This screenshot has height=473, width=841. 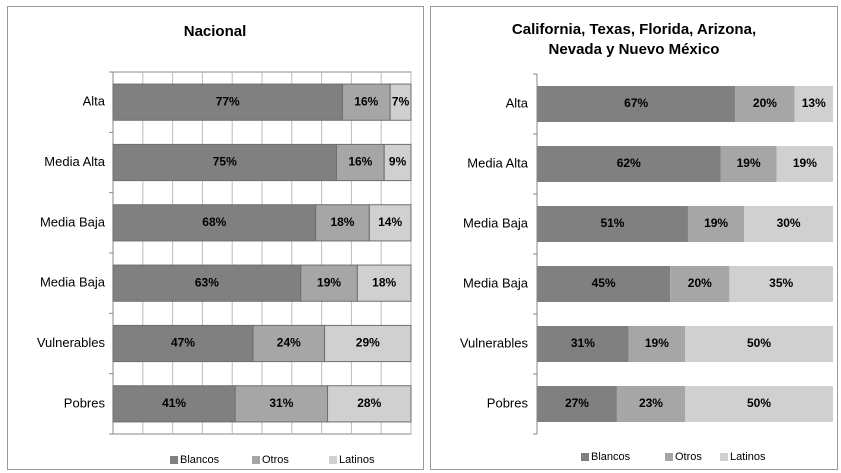 What do you see at coordinates (215, 31) in the screenshot?
I see `chart-title: Nacional` at bounding box center [215, 31].